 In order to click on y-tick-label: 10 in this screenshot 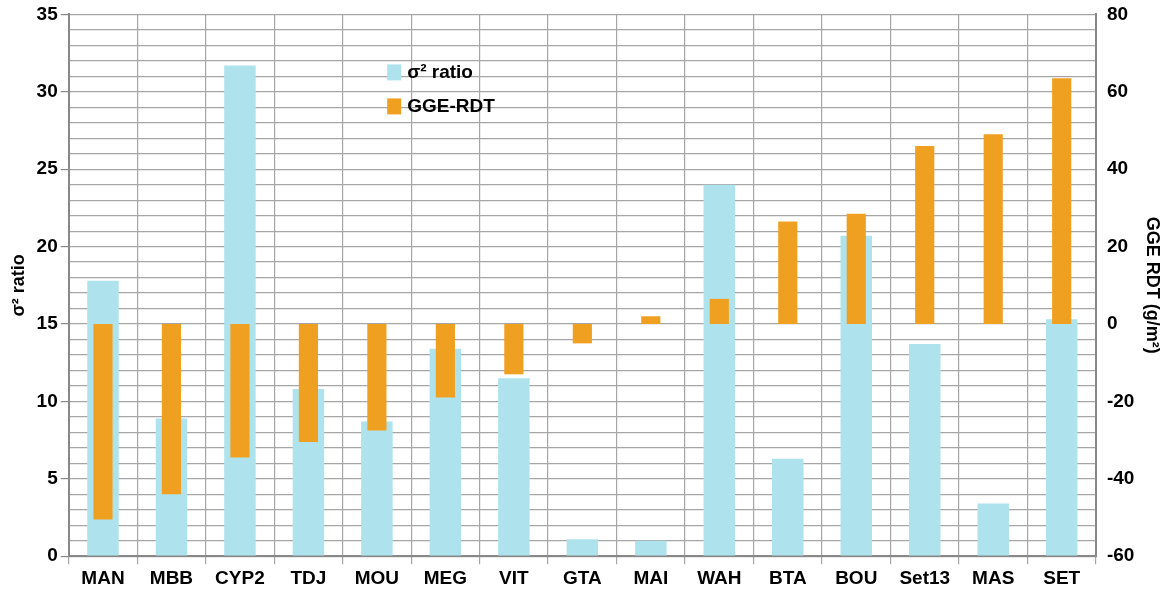, I will do `click(47, 400)`.